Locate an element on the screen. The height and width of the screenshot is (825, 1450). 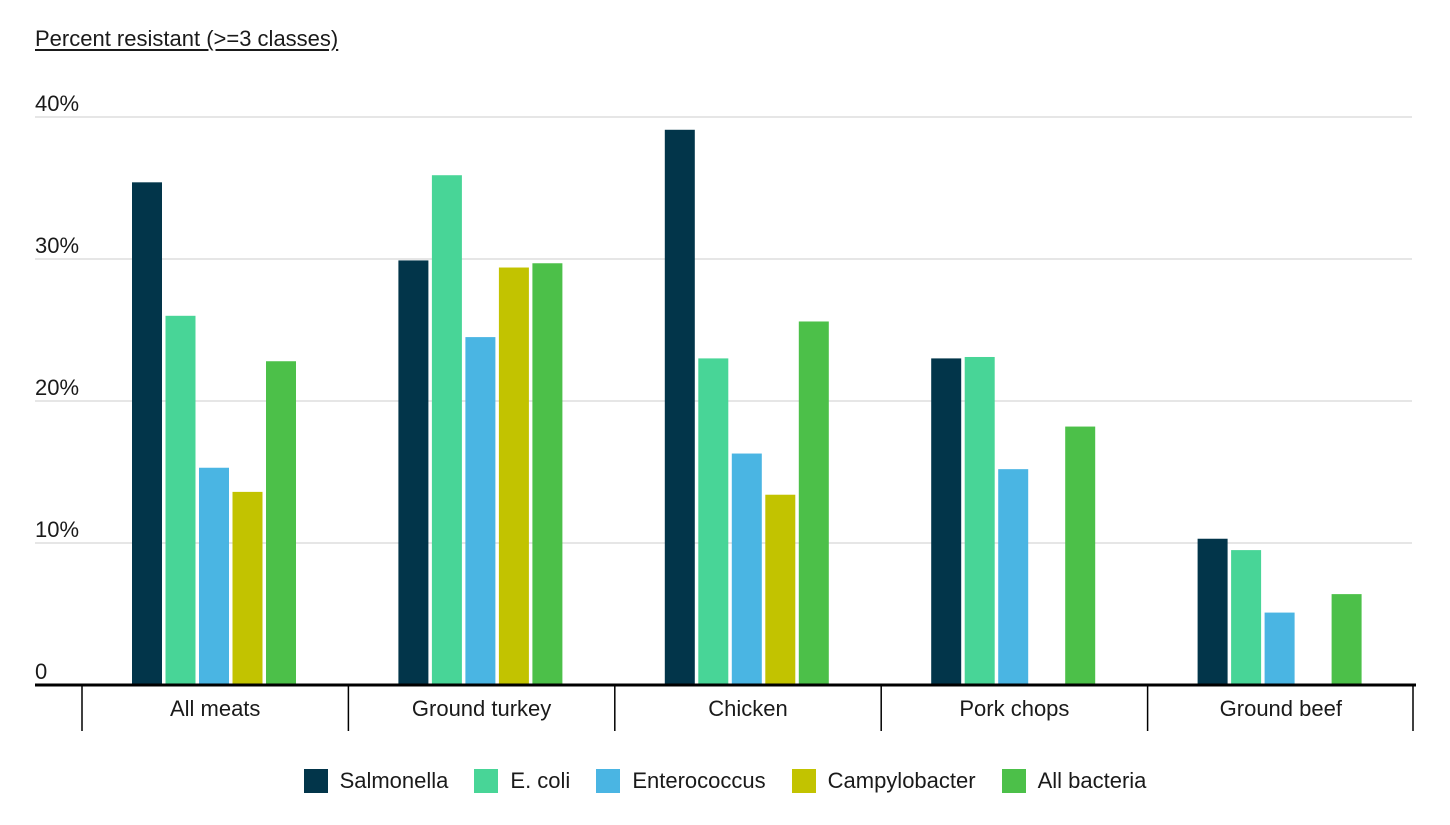
y-tick-labels: 0 10% 20% 30% 40% is located at coordinates (57, 387).